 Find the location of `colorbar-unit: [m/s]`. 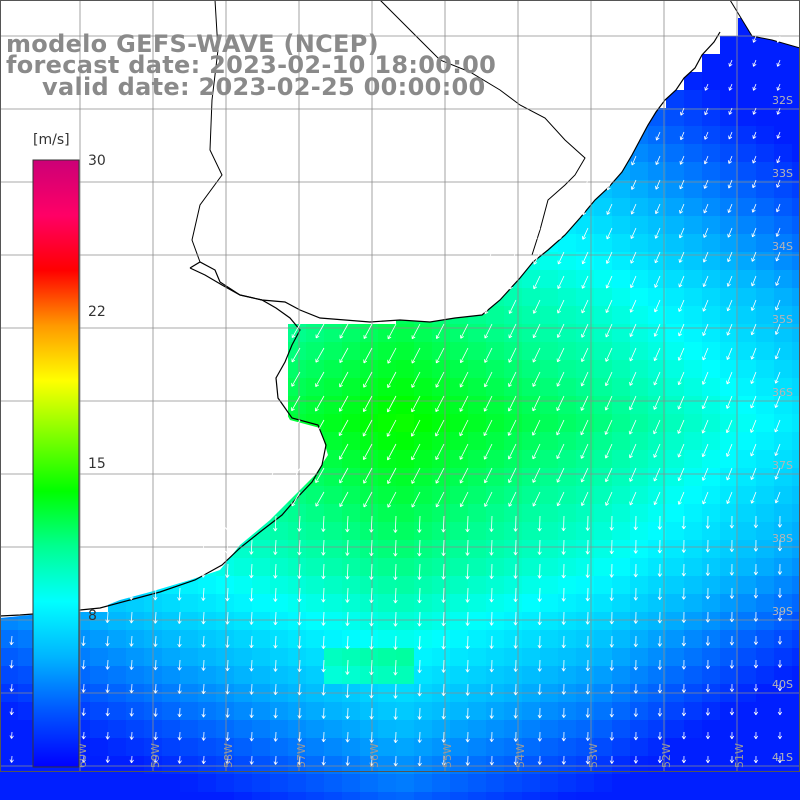

colorbar-unit: [m/s] is located at coordinates (51, 140).